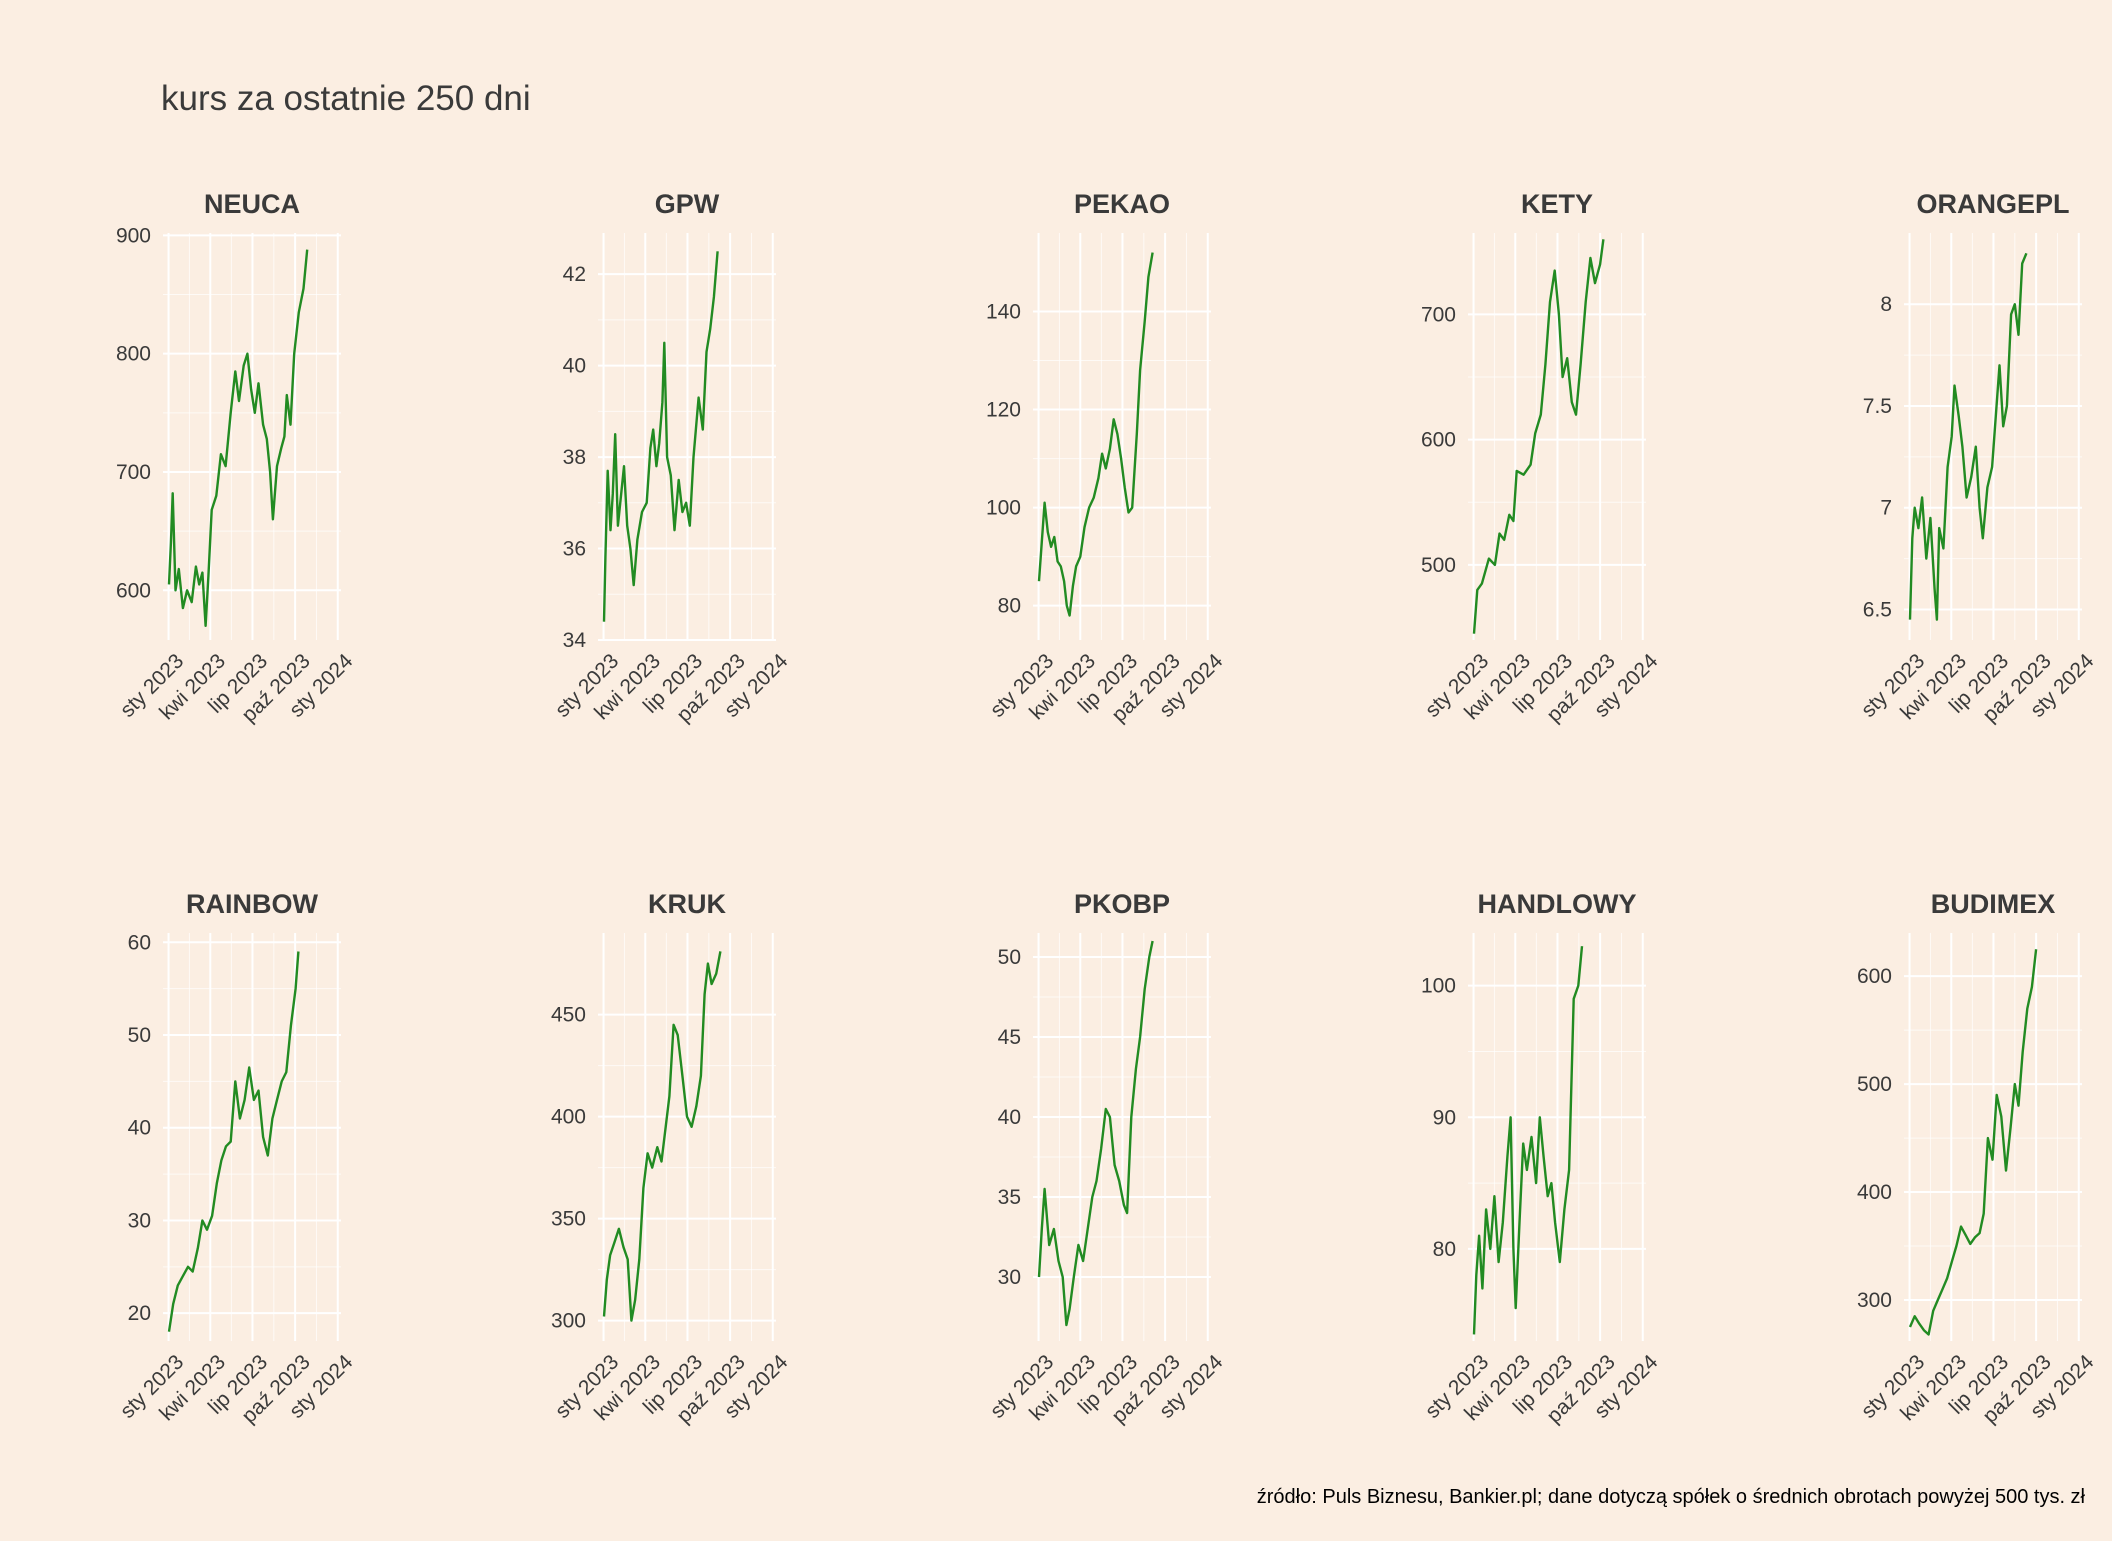 This screenshot has width=2112, height=1541. I want to click on panel-title-orangepl: ORANGEPL, so click(1992, 204).